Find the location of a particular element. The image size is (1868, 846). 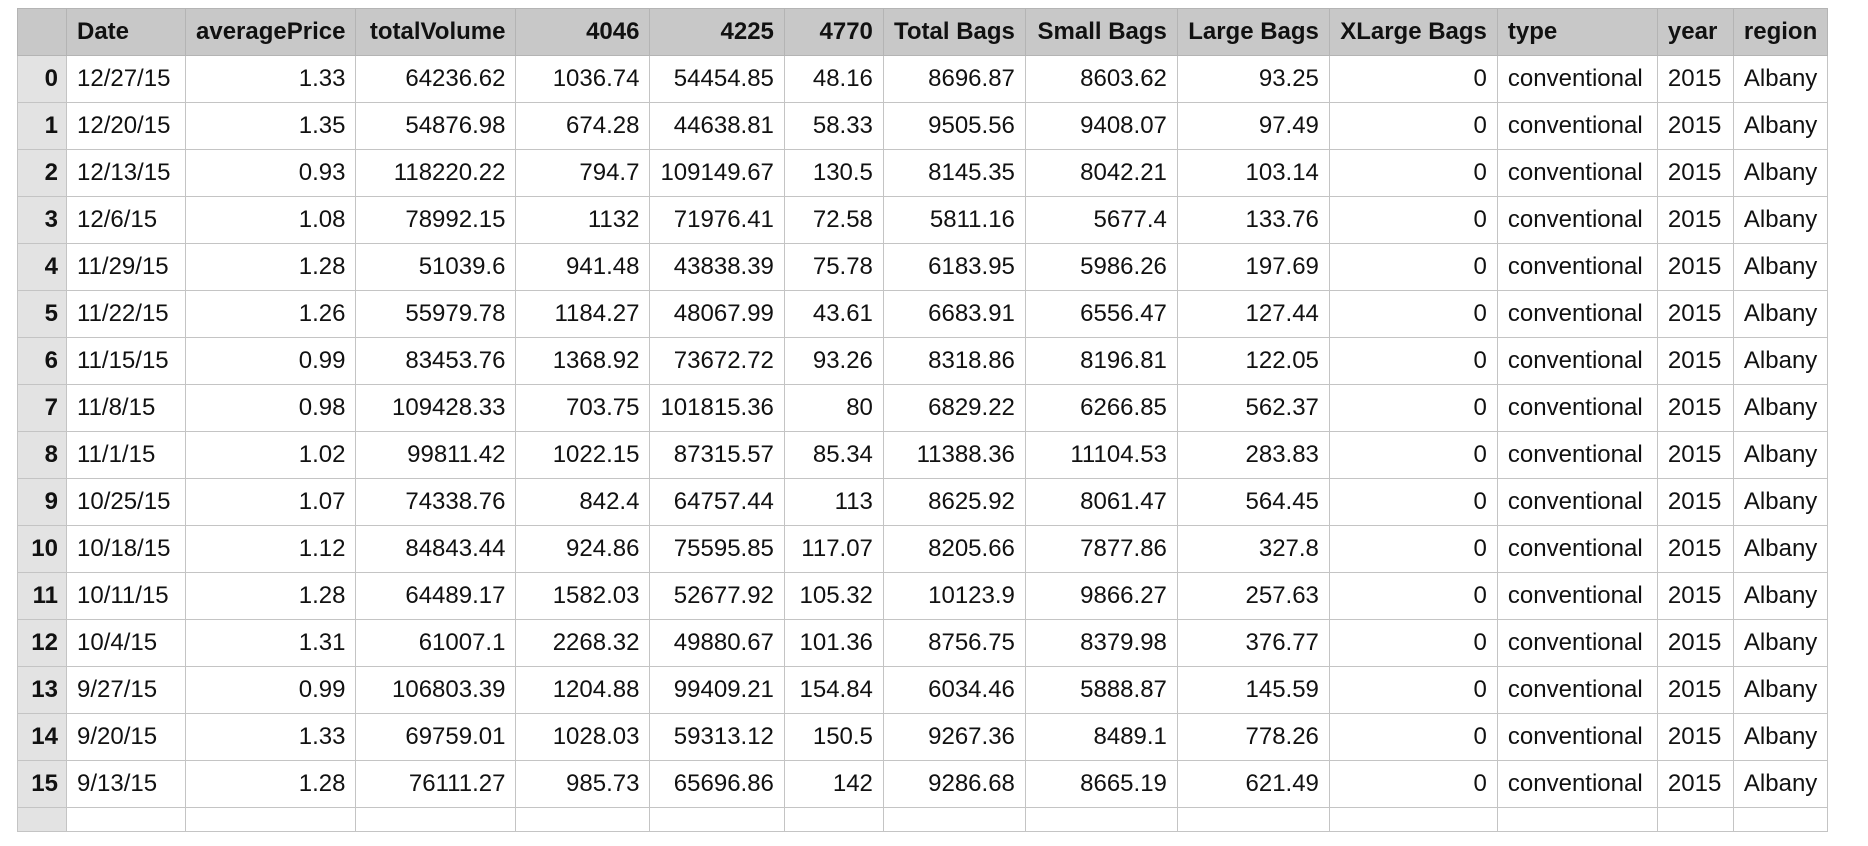

row-index: 15 is located at coordinates (42, 784).